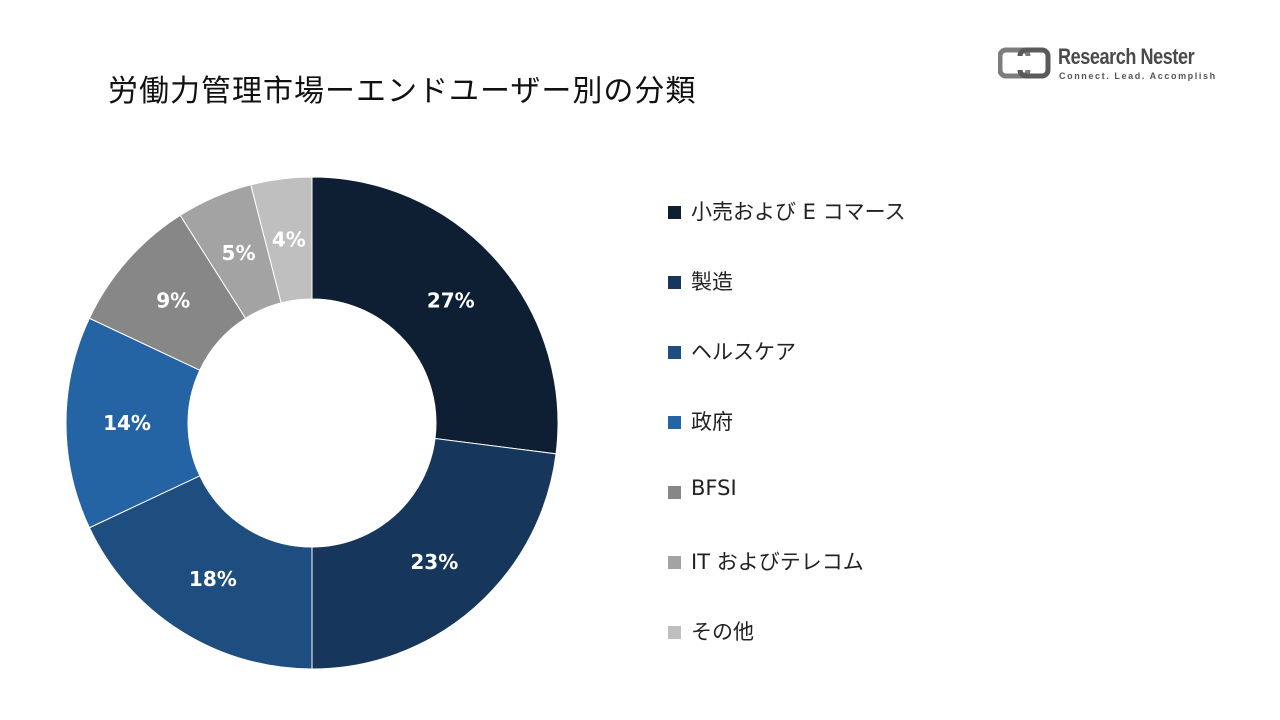  What do you see at coordinates (787, 581) in the screenshot?
I see `legend-item: IT およびテレコム` at bounding box center [787, 581].